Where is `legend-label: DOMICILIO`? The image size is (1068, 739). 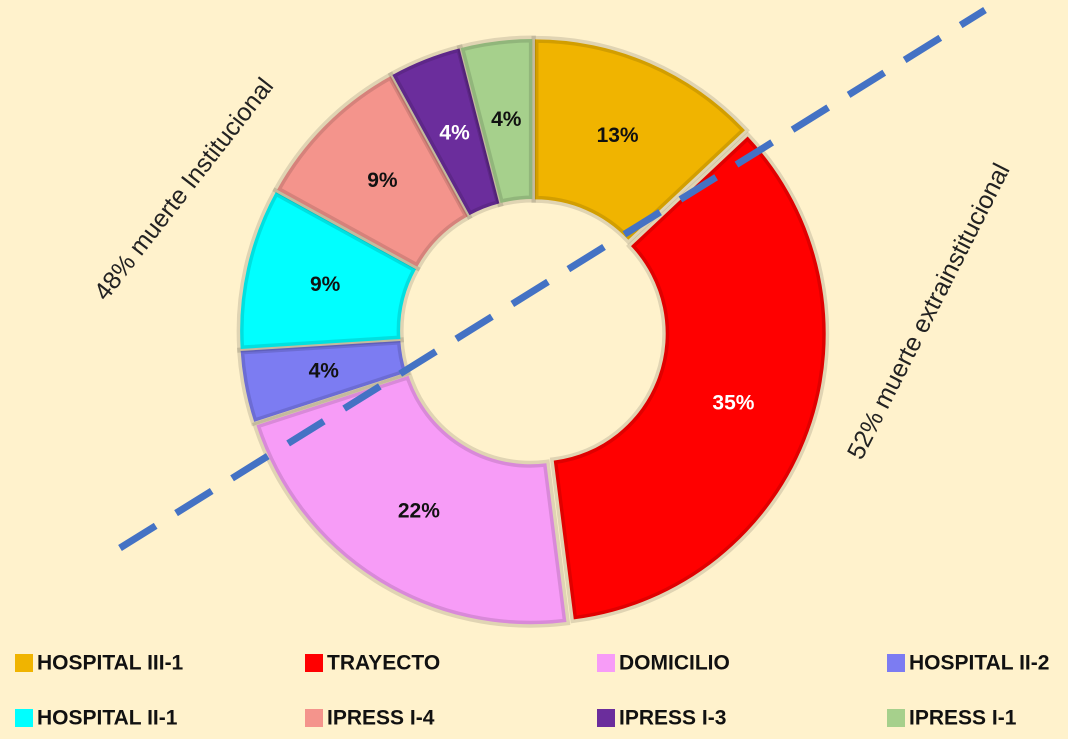 legend-label: DOMICILIO is located at coordinates (674, 663).